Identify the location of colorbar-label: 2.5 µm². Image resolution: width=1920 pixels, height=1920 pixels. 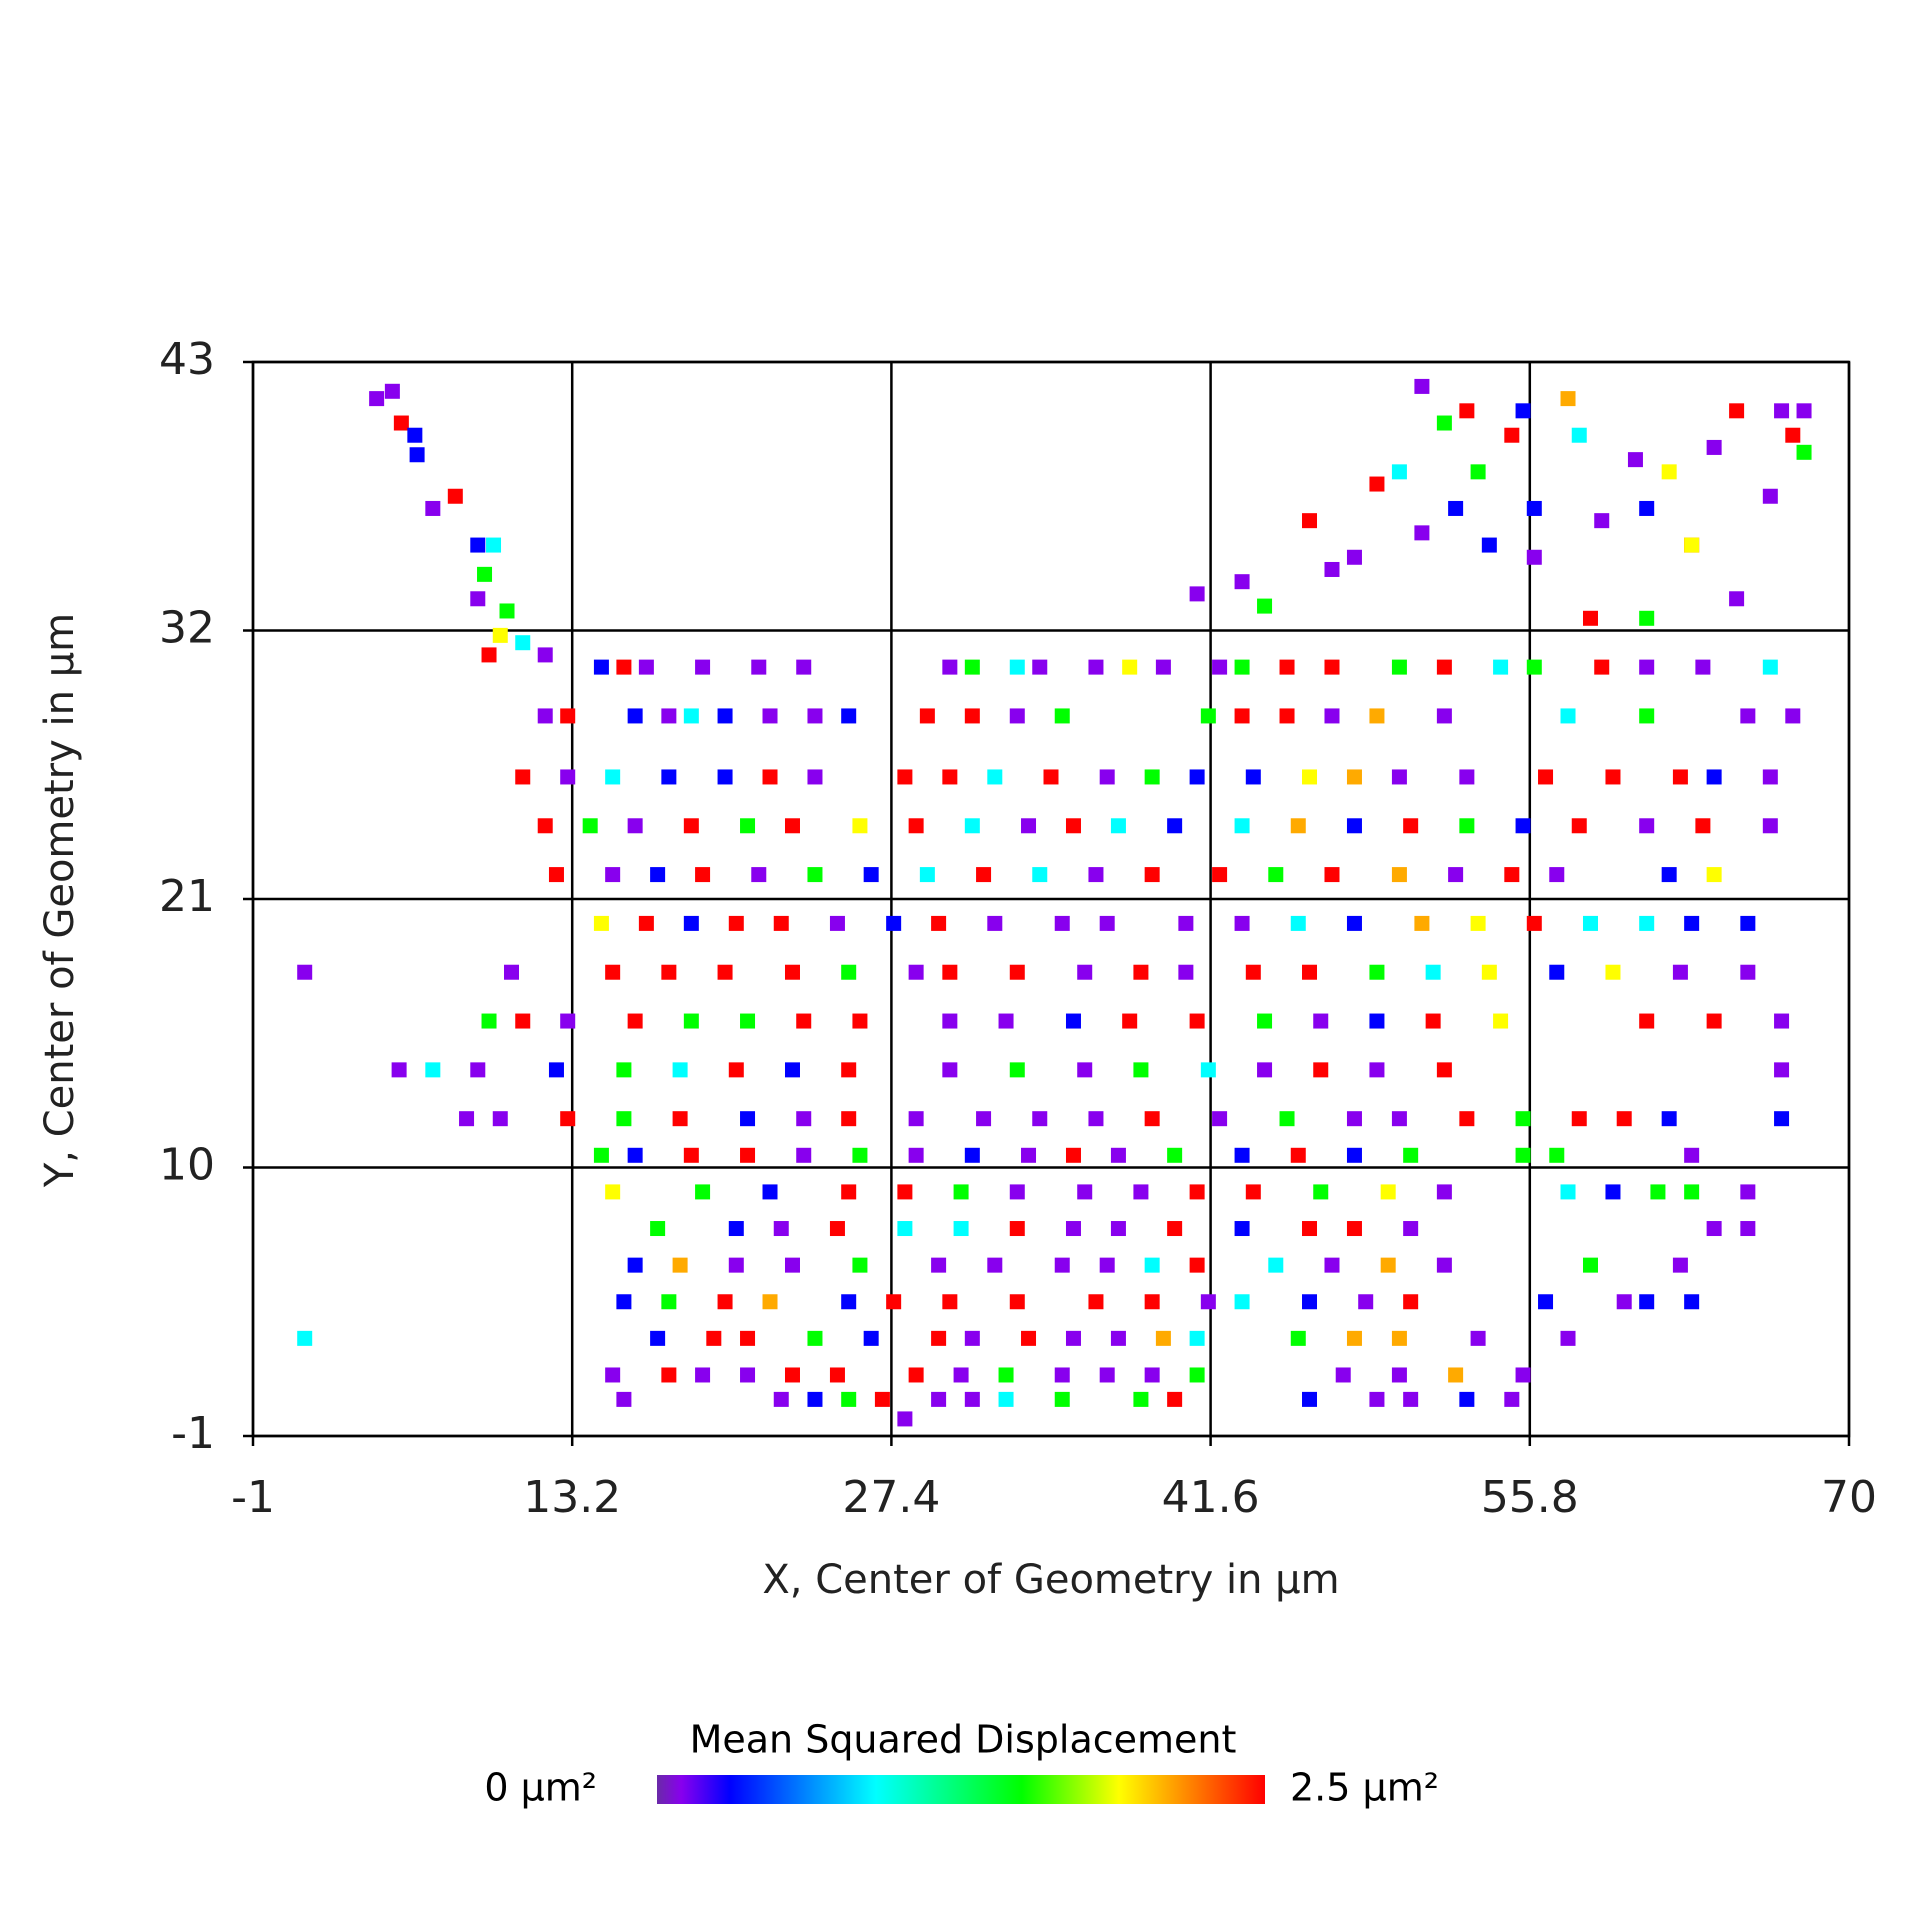
(1364, 1788).